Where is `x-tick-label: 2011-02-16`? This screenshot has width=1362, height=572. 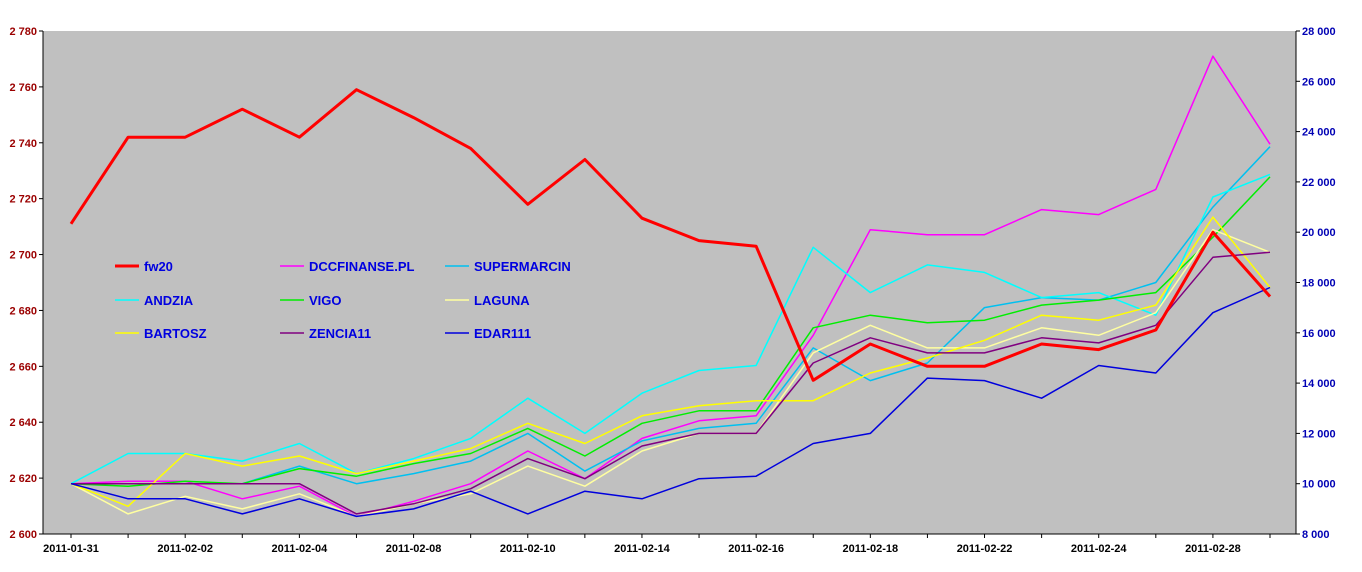
x-tick-label: 2011-02-16 is located at coordinates (756, 549).